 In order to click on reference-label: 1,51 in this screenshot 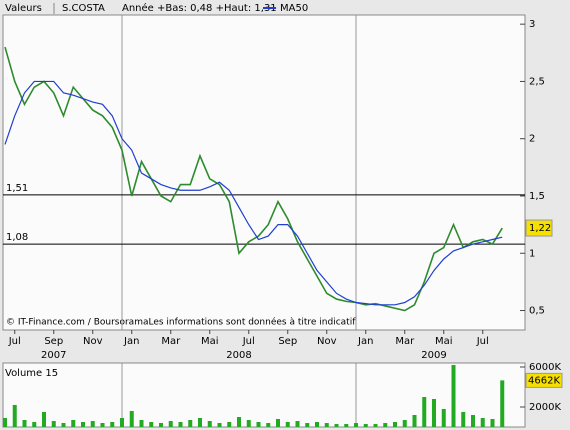, I will do `click(17, 188)`.